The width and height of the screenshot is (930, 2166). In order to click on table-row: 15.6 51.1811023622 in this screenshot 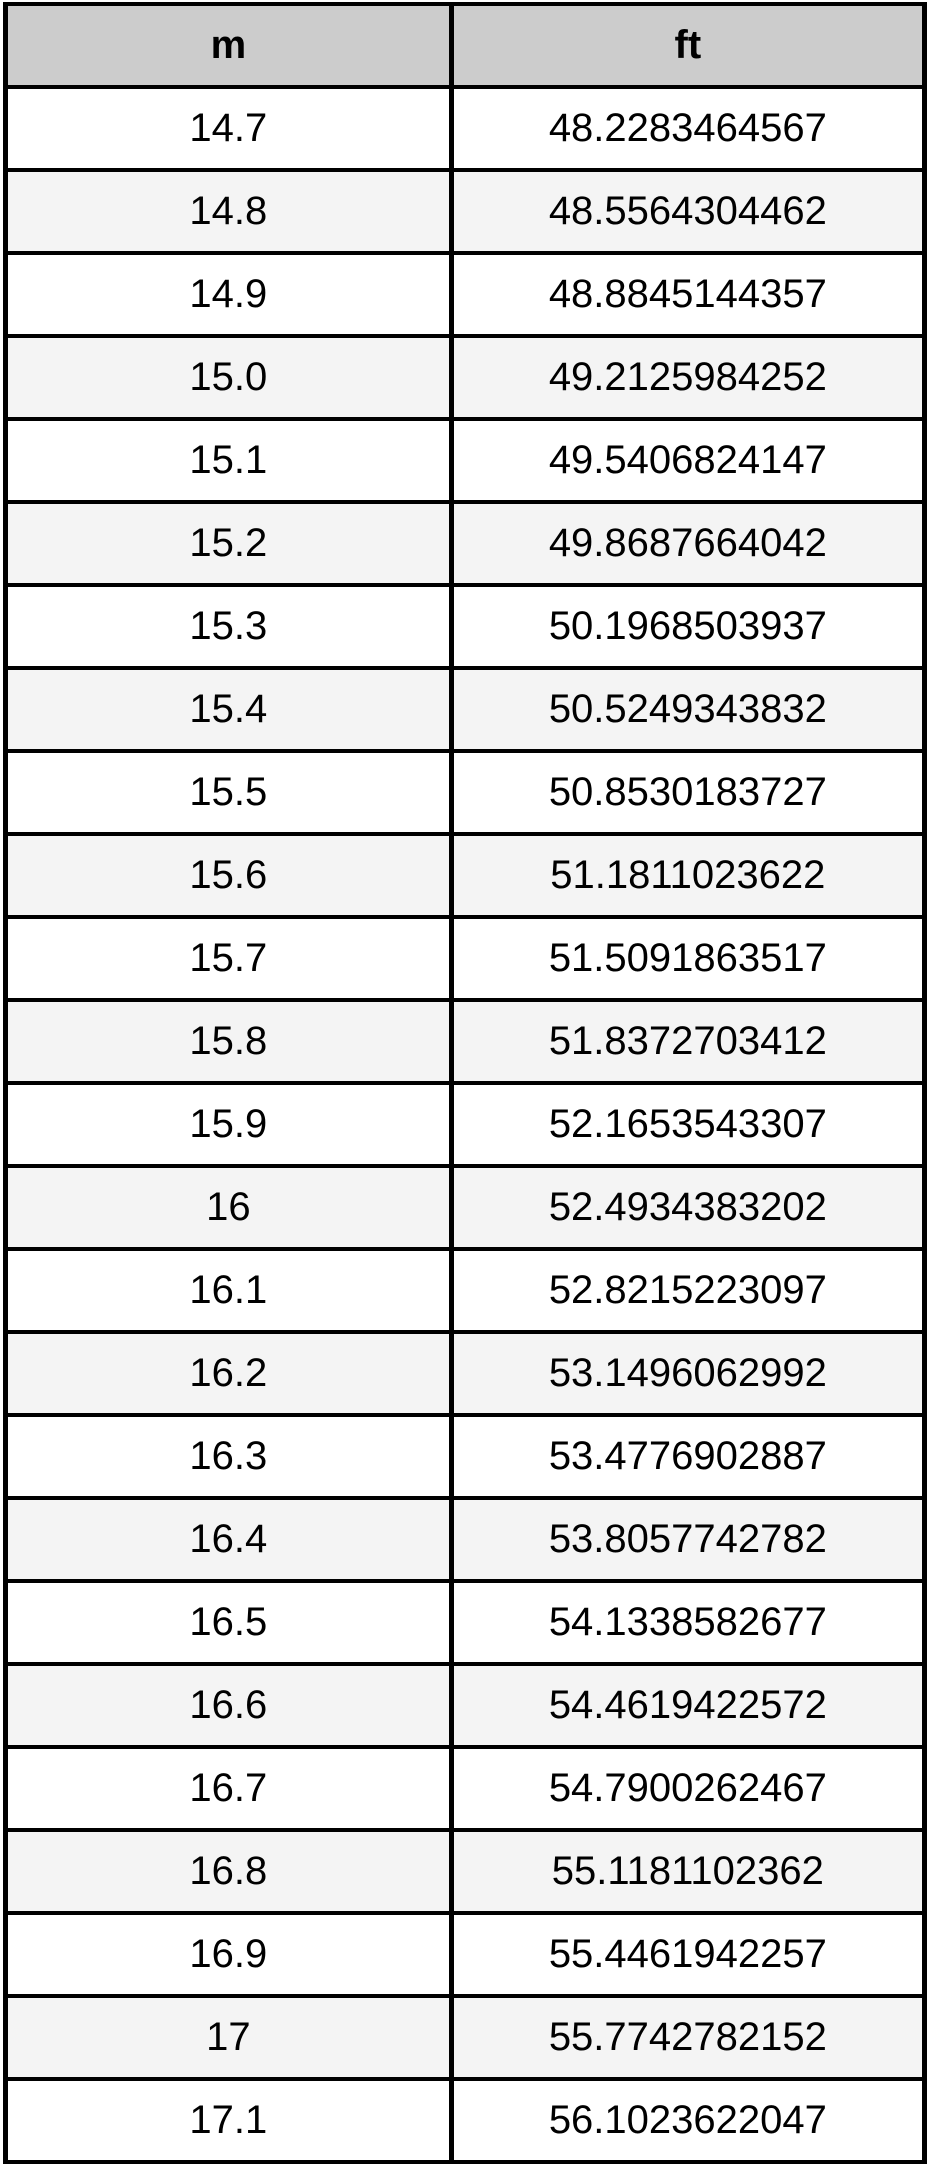, I will do `click(465, 875)`.